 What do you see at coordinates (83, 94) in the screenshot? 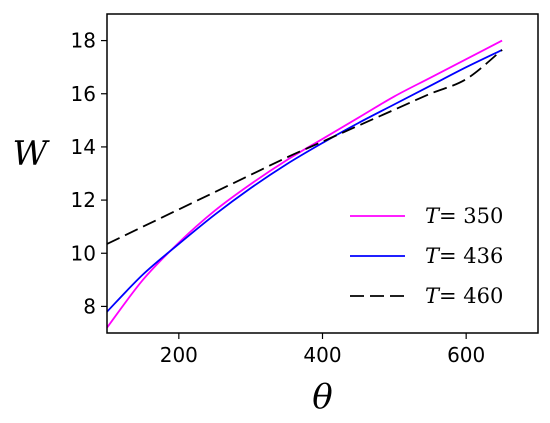
I see `y-tick-label: 16` at bounding box center [83, 94].